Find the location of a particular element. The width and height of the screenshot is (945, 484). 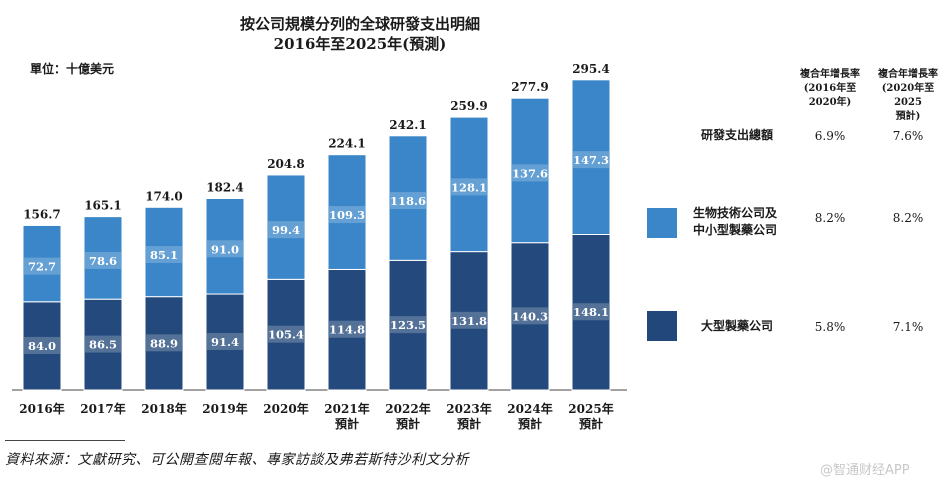

bar-value-label-large-1: 86.5 is located at coordinates (103, 345).